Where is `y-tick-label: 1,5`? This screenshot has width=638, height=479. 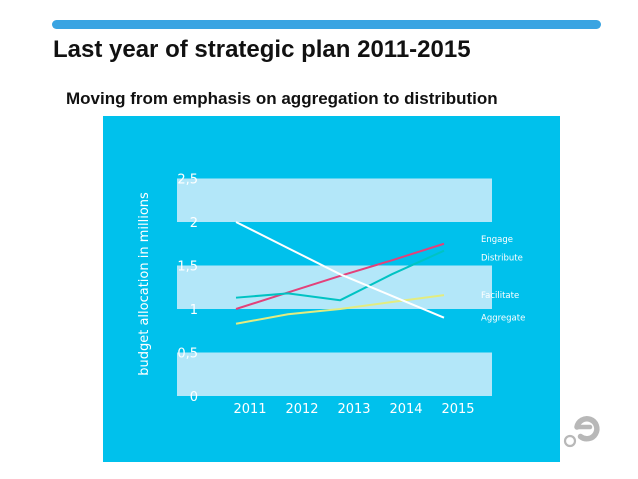
y-tick-label: 1,5 is located at coordinates (187, 267).